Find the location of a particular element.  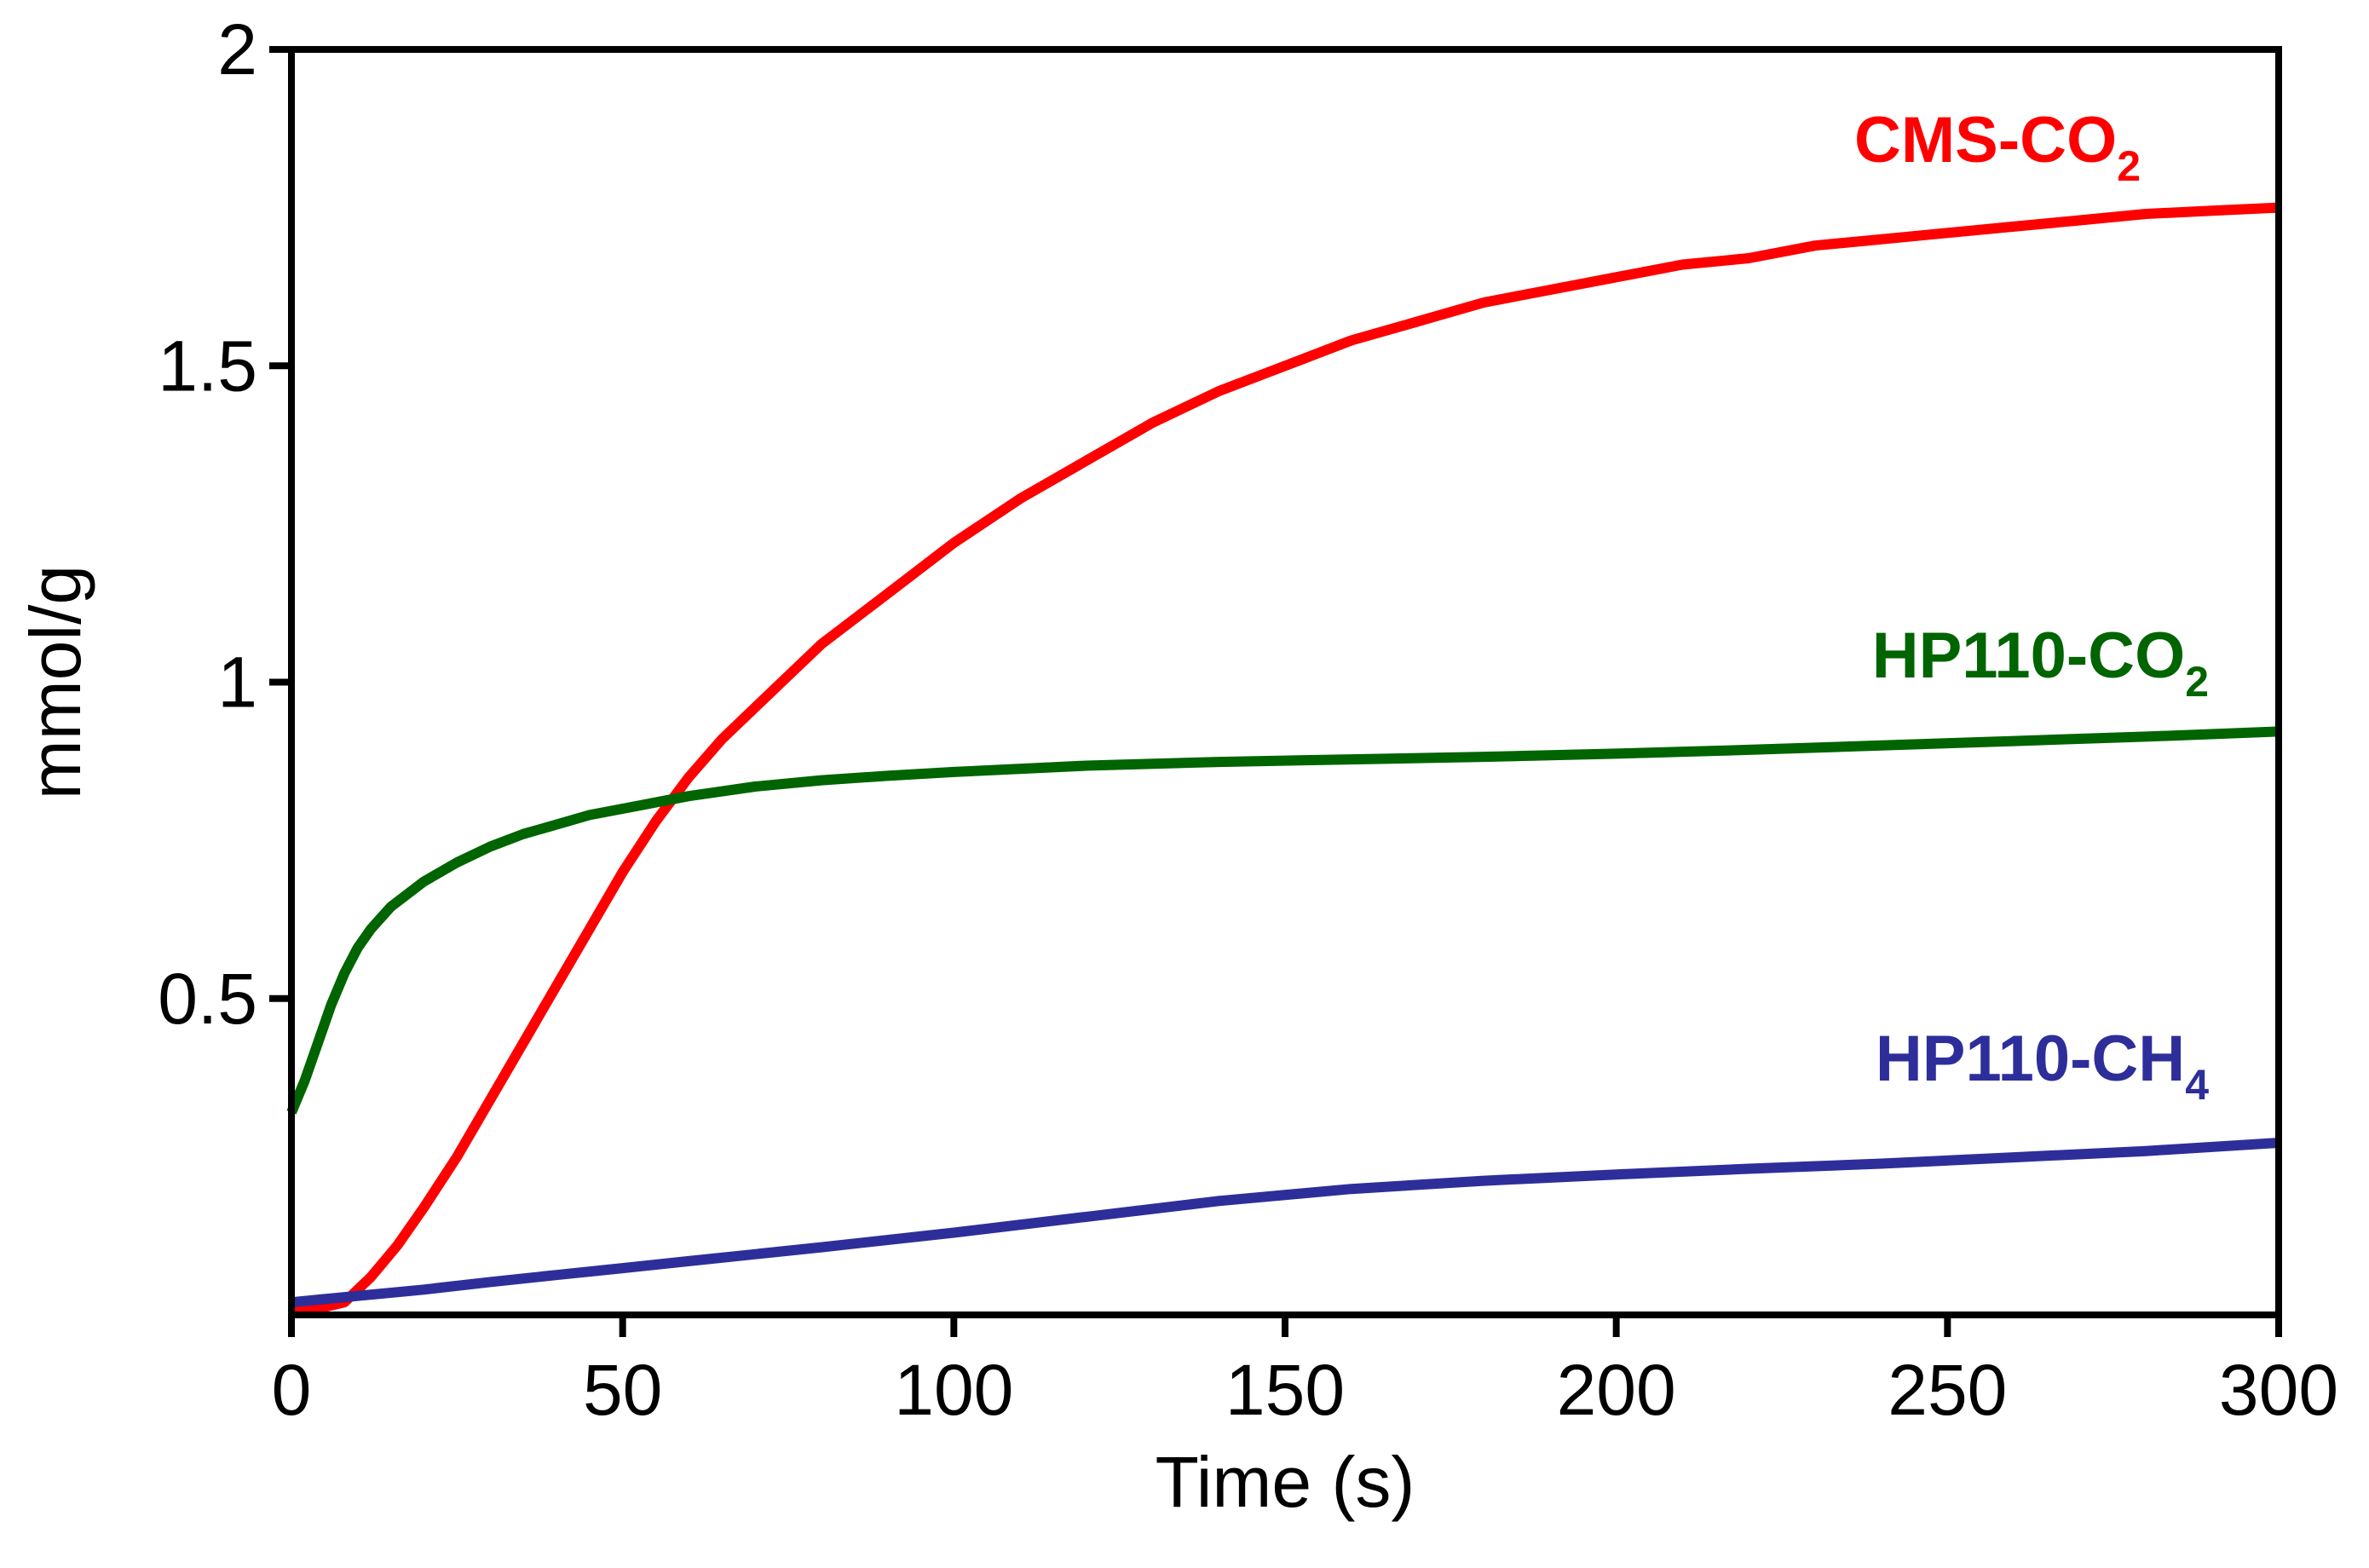

series-label-cms-co2: CMS-CO2 is located at coordinates (1998, 147).